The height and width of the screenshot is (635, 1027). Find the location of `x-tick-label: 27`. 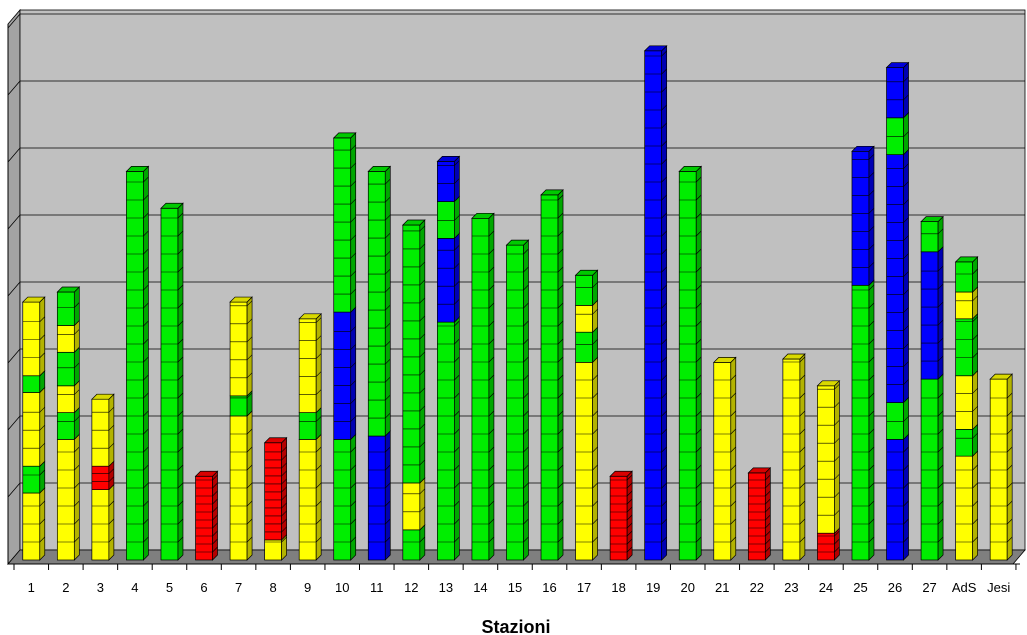

x-tick-label: 27 is located at coordinates (929, 587).